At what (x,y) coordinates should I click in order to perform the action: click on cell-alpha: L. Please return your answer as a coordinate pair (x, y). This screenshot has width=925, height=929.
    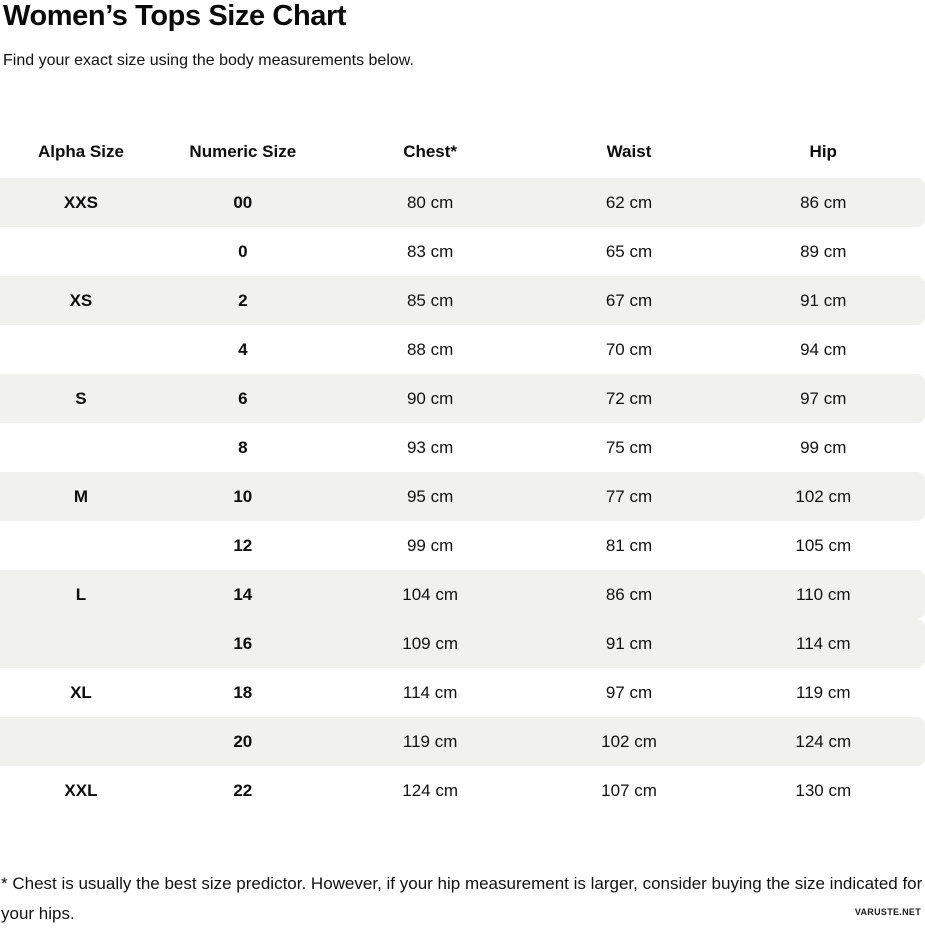
    Looking at the image, I should click on (81, 594).